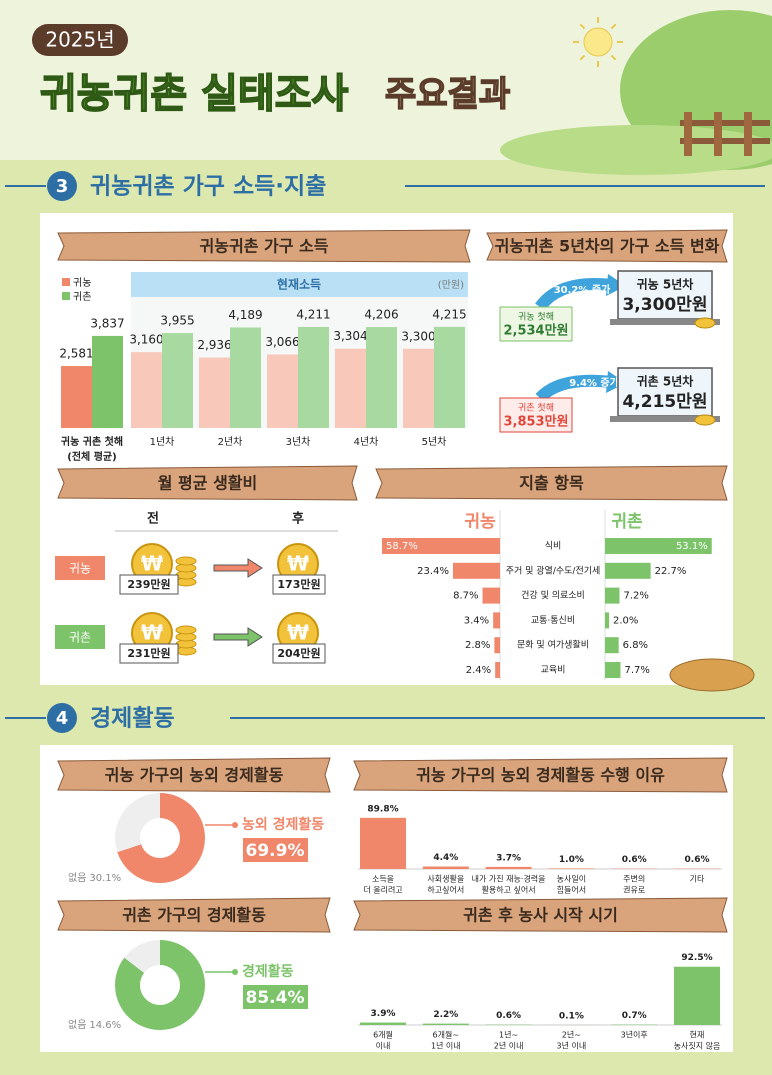  What do you see at coordinates (82, 297) in the screenshot?
I see `legend-label: 귀촌` at bounding box center [82, 297].